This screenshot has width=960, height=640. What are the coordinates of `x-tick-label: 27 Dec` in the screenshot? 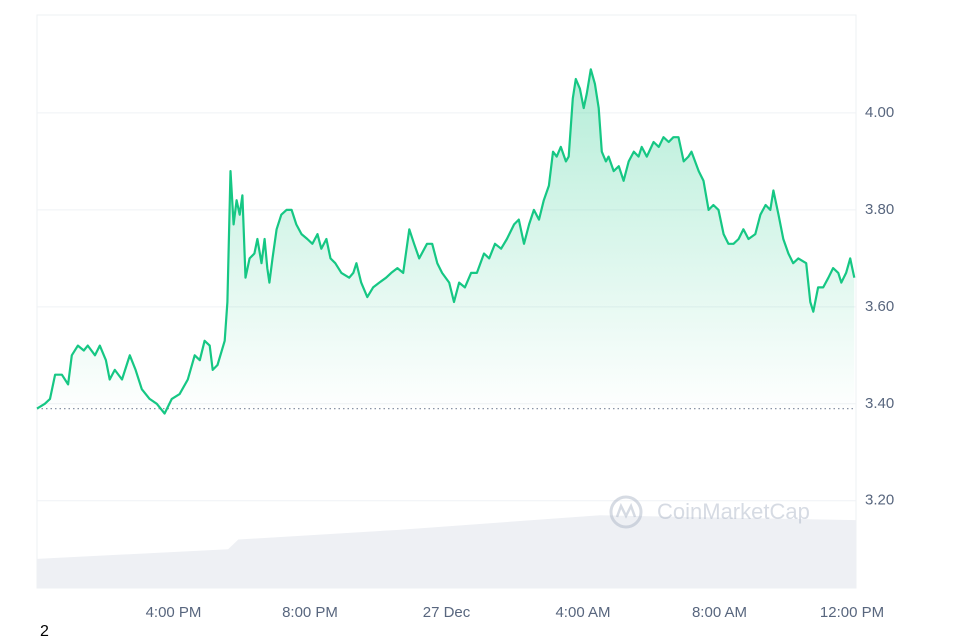 It's located at (447, 612).